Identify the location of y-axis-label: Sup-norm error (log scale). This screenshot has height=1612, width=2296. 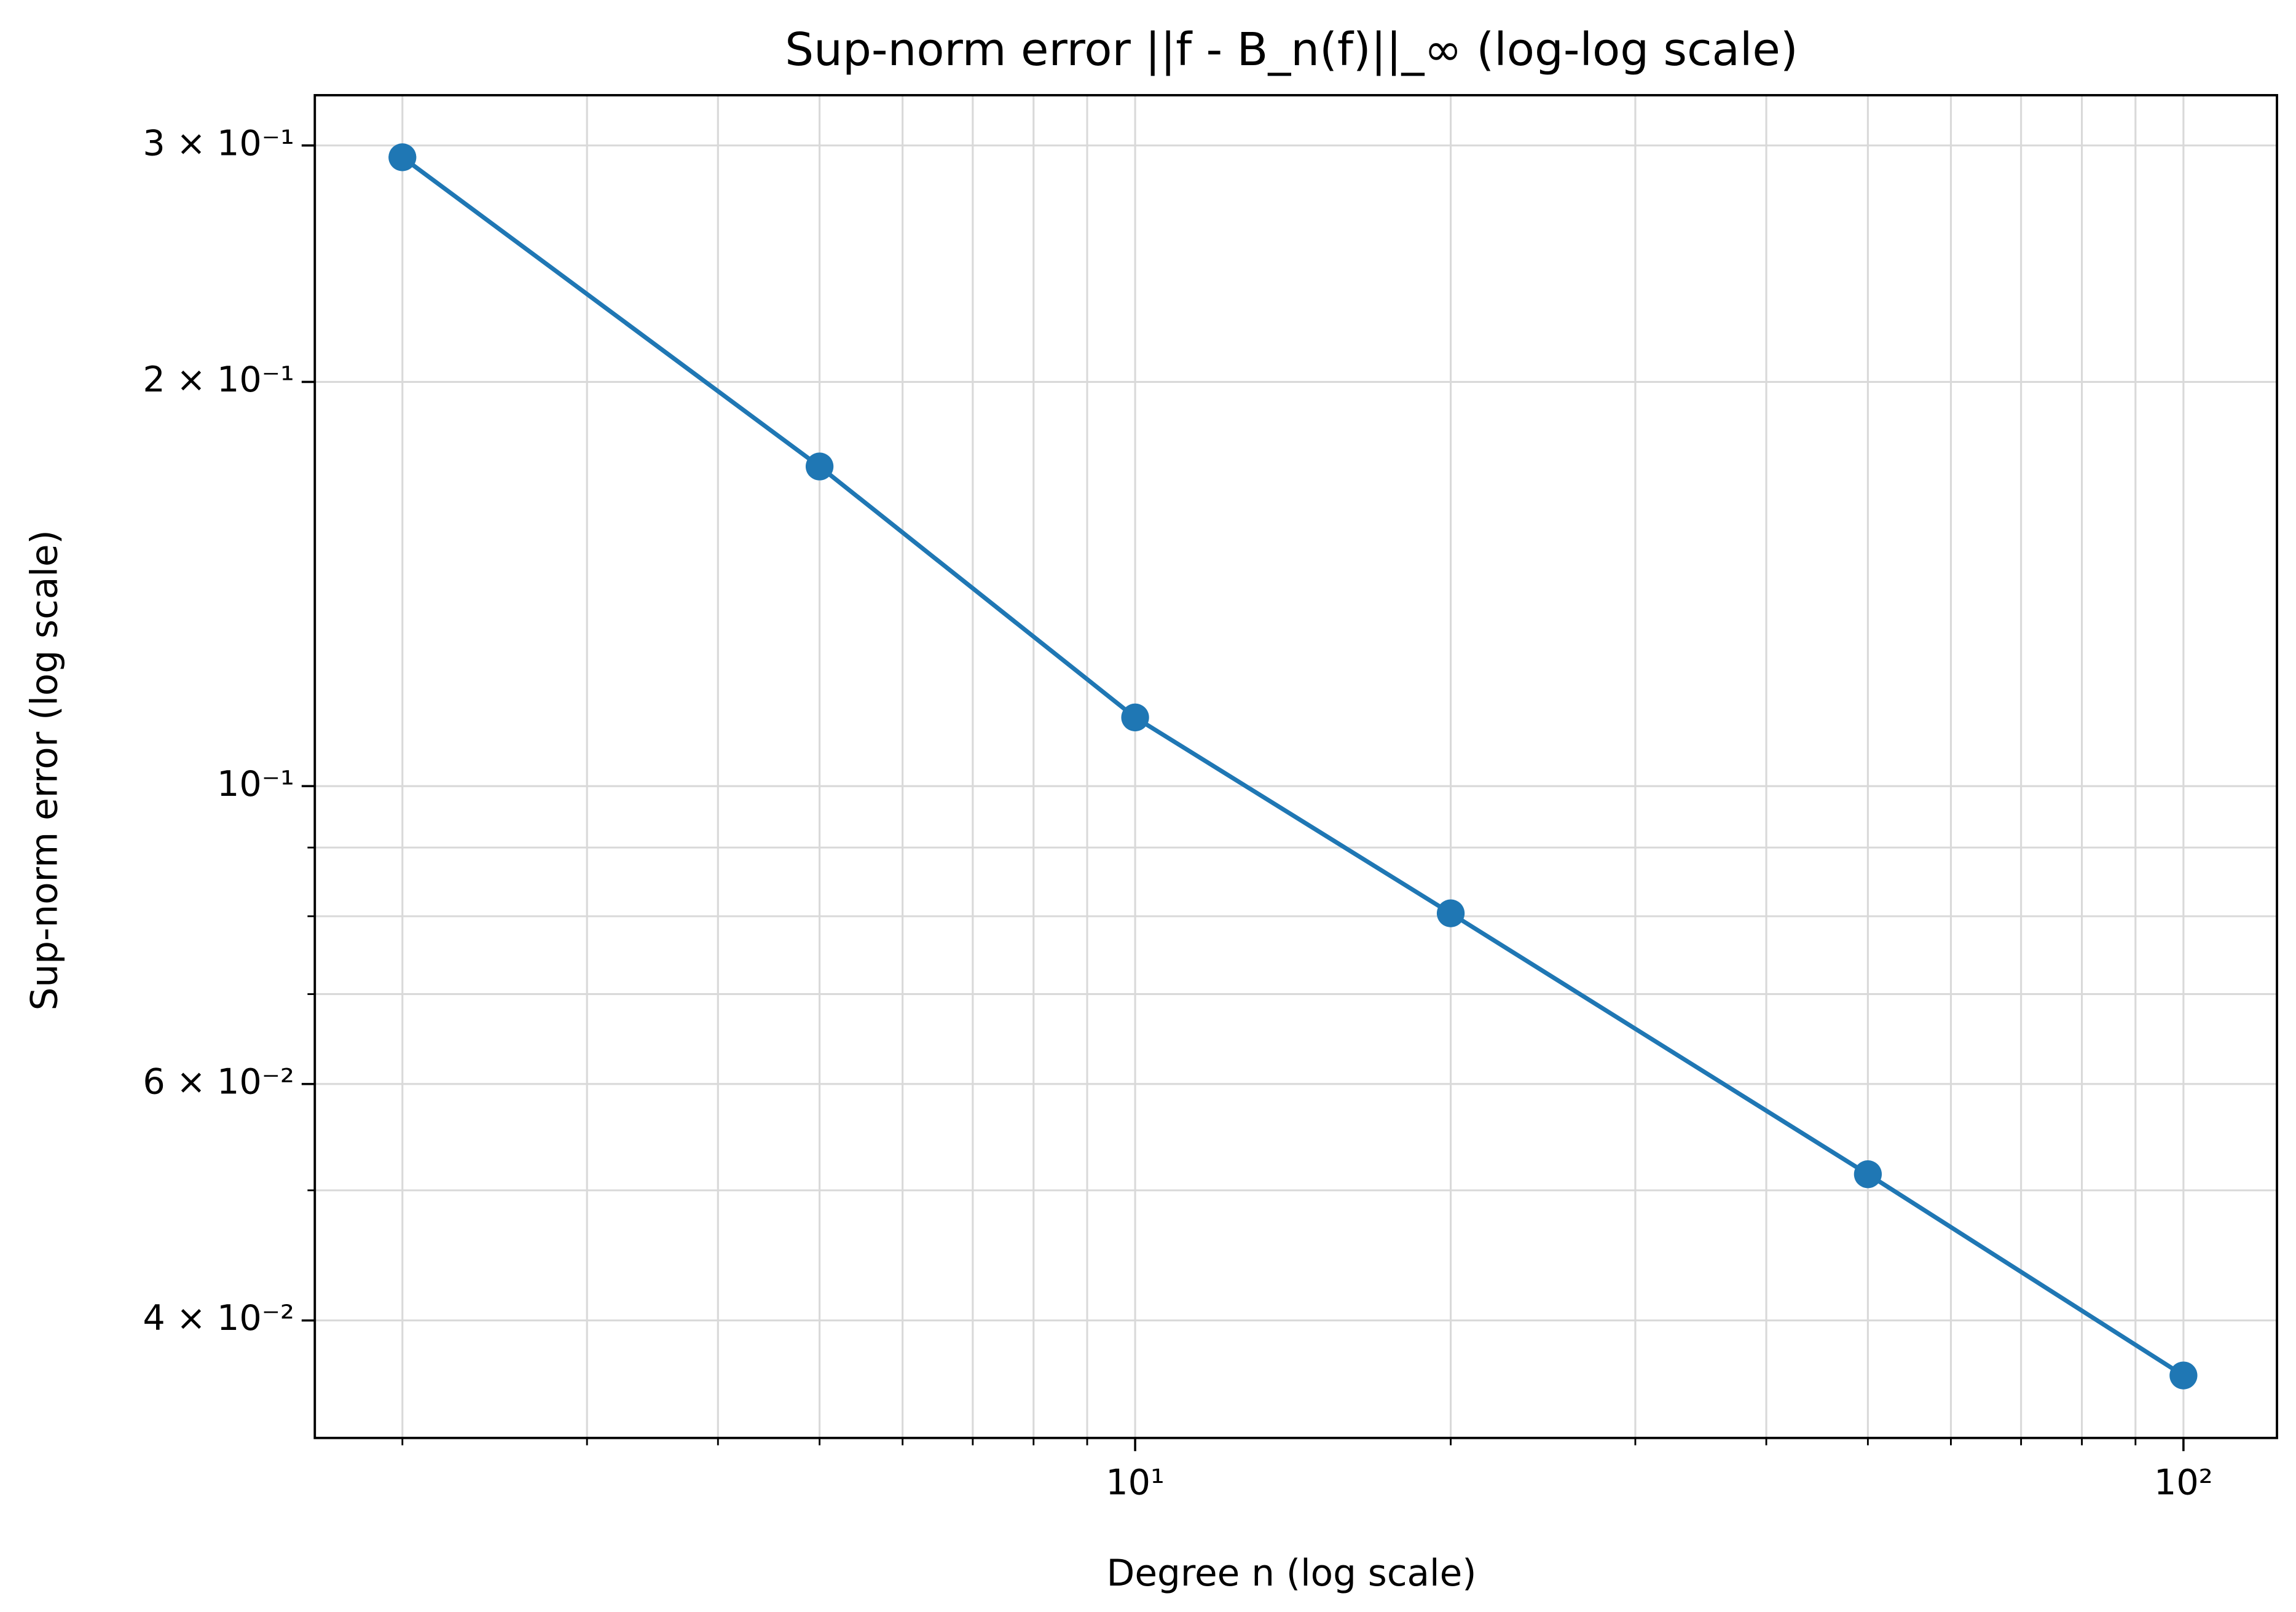
(44, 770).